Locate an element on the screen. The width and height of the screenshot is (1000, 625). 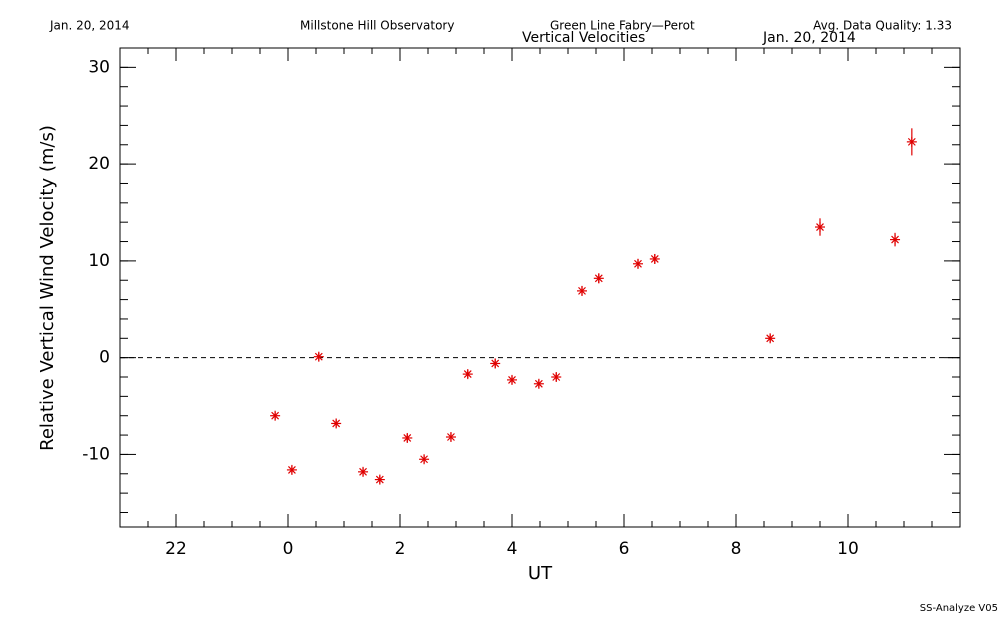
y-tick-label: 30 is located at coordinates (99, 67).